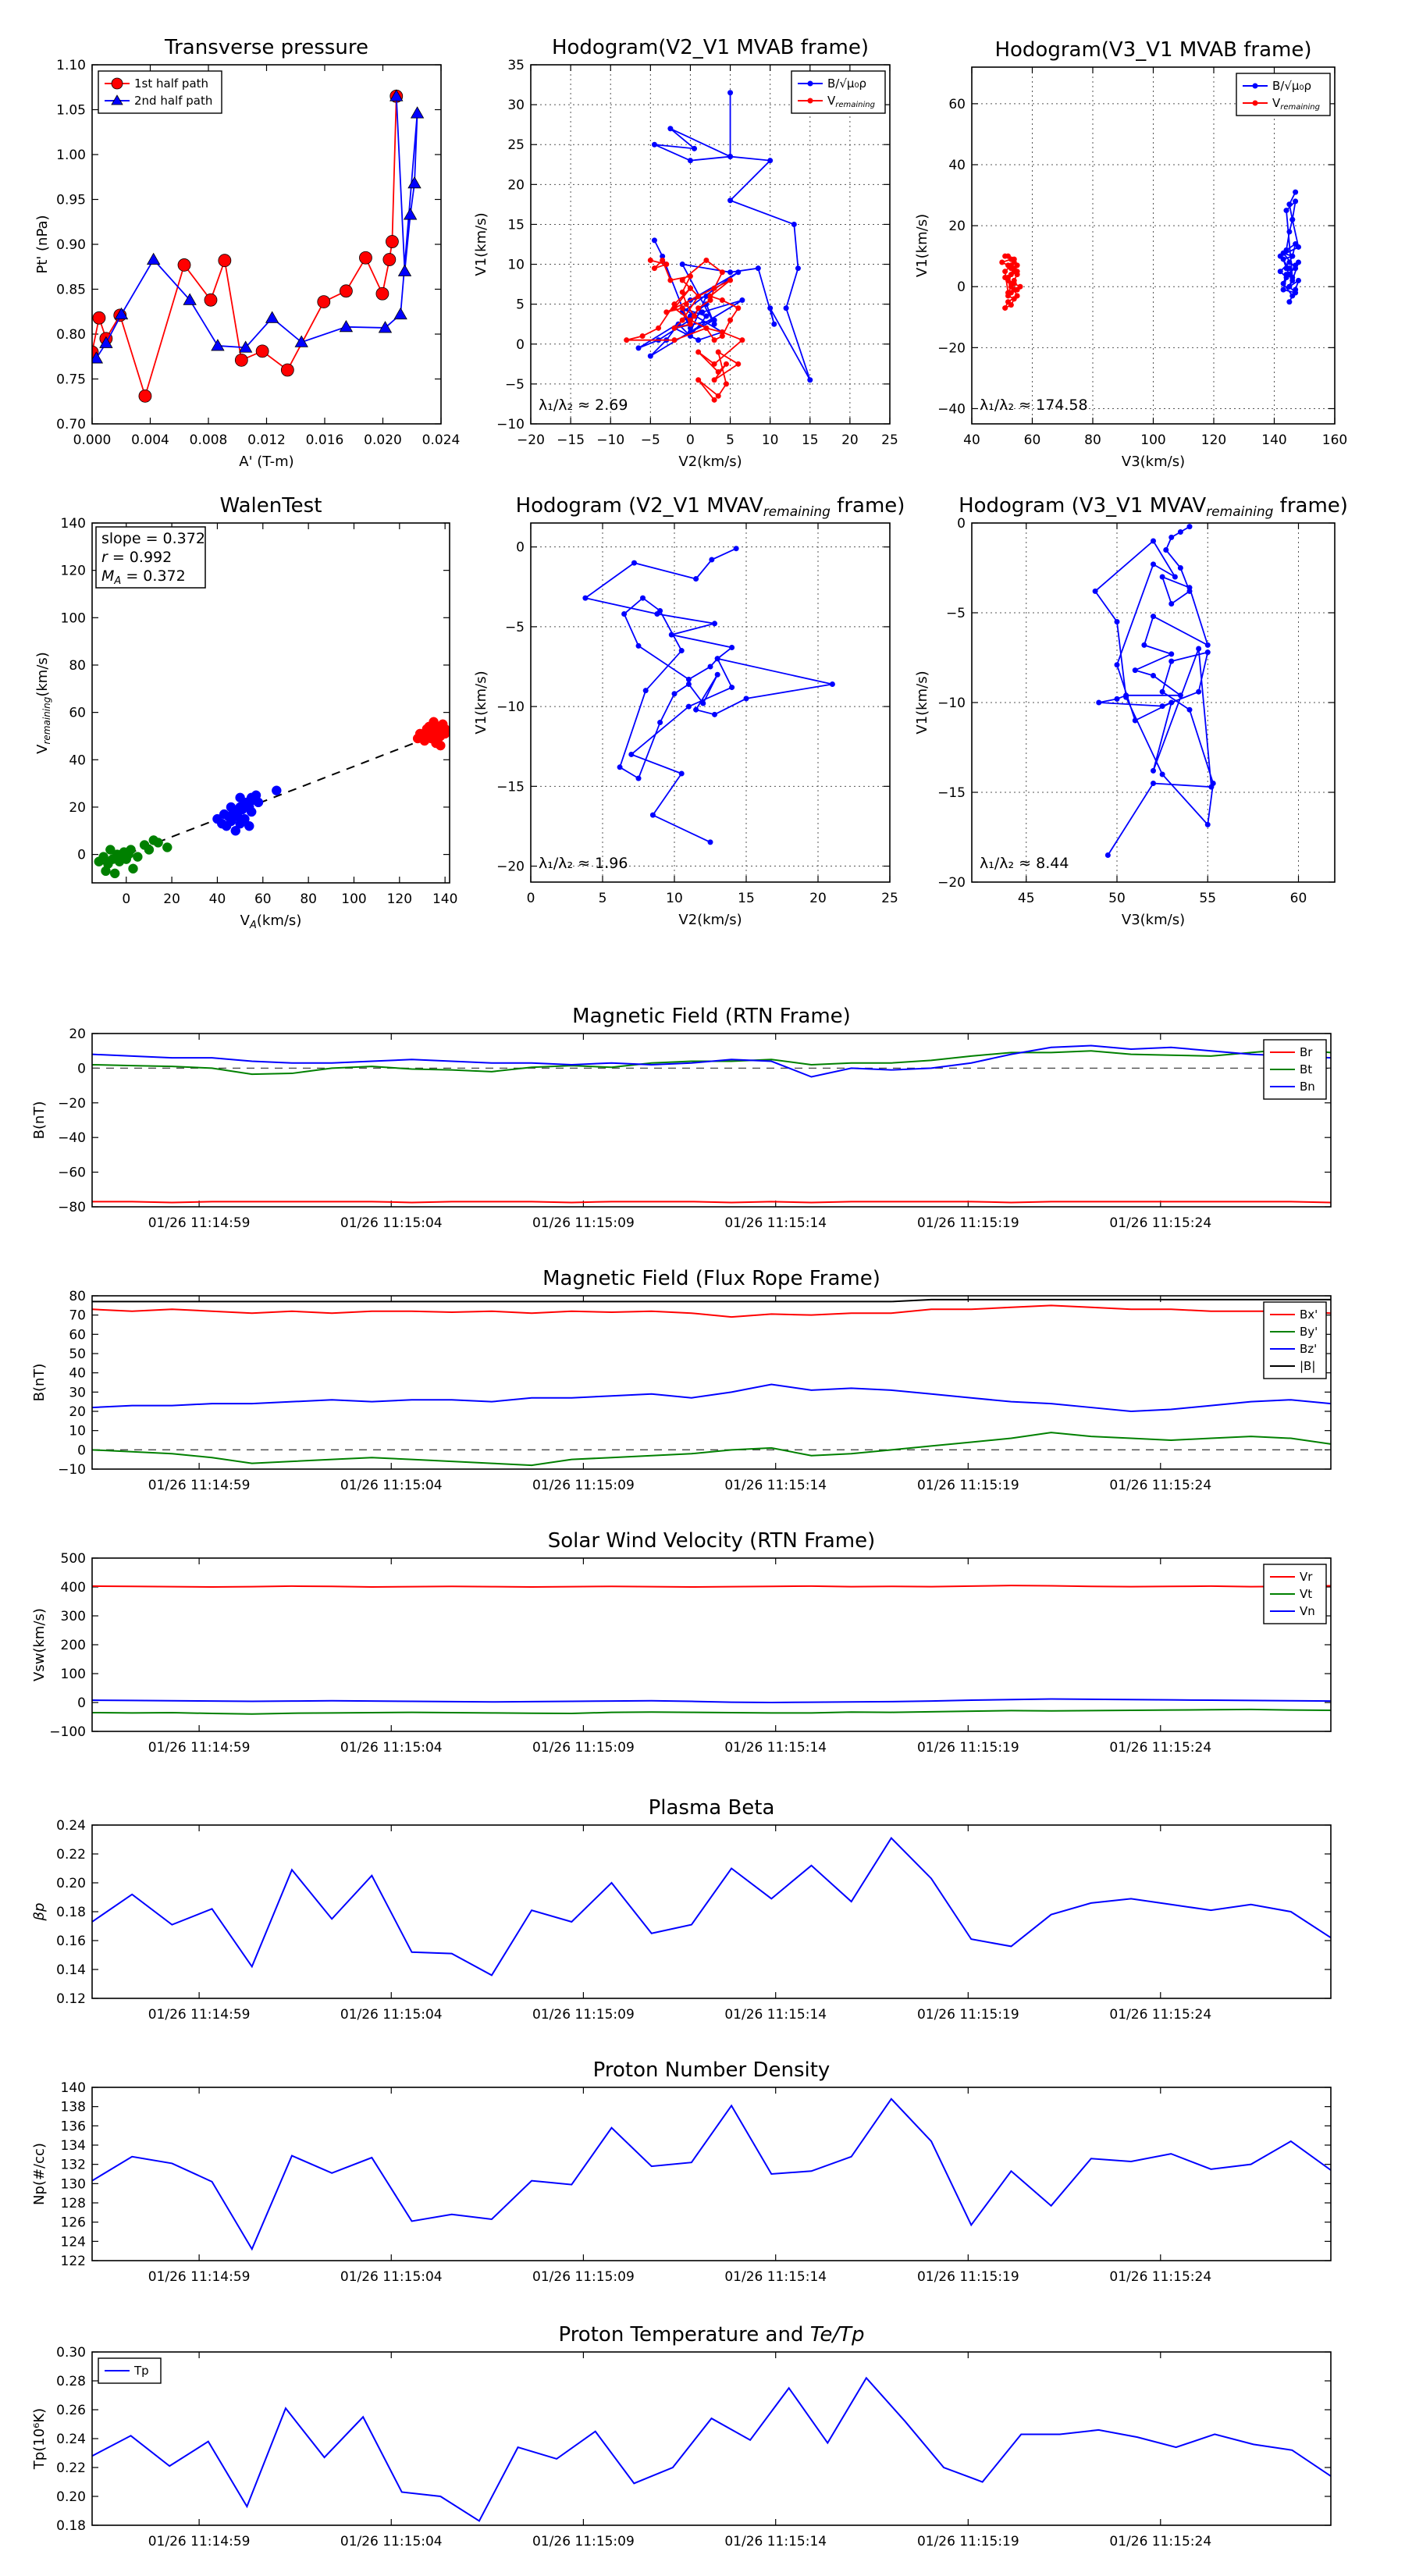  I want to click on series-np, so click(712, 2174).